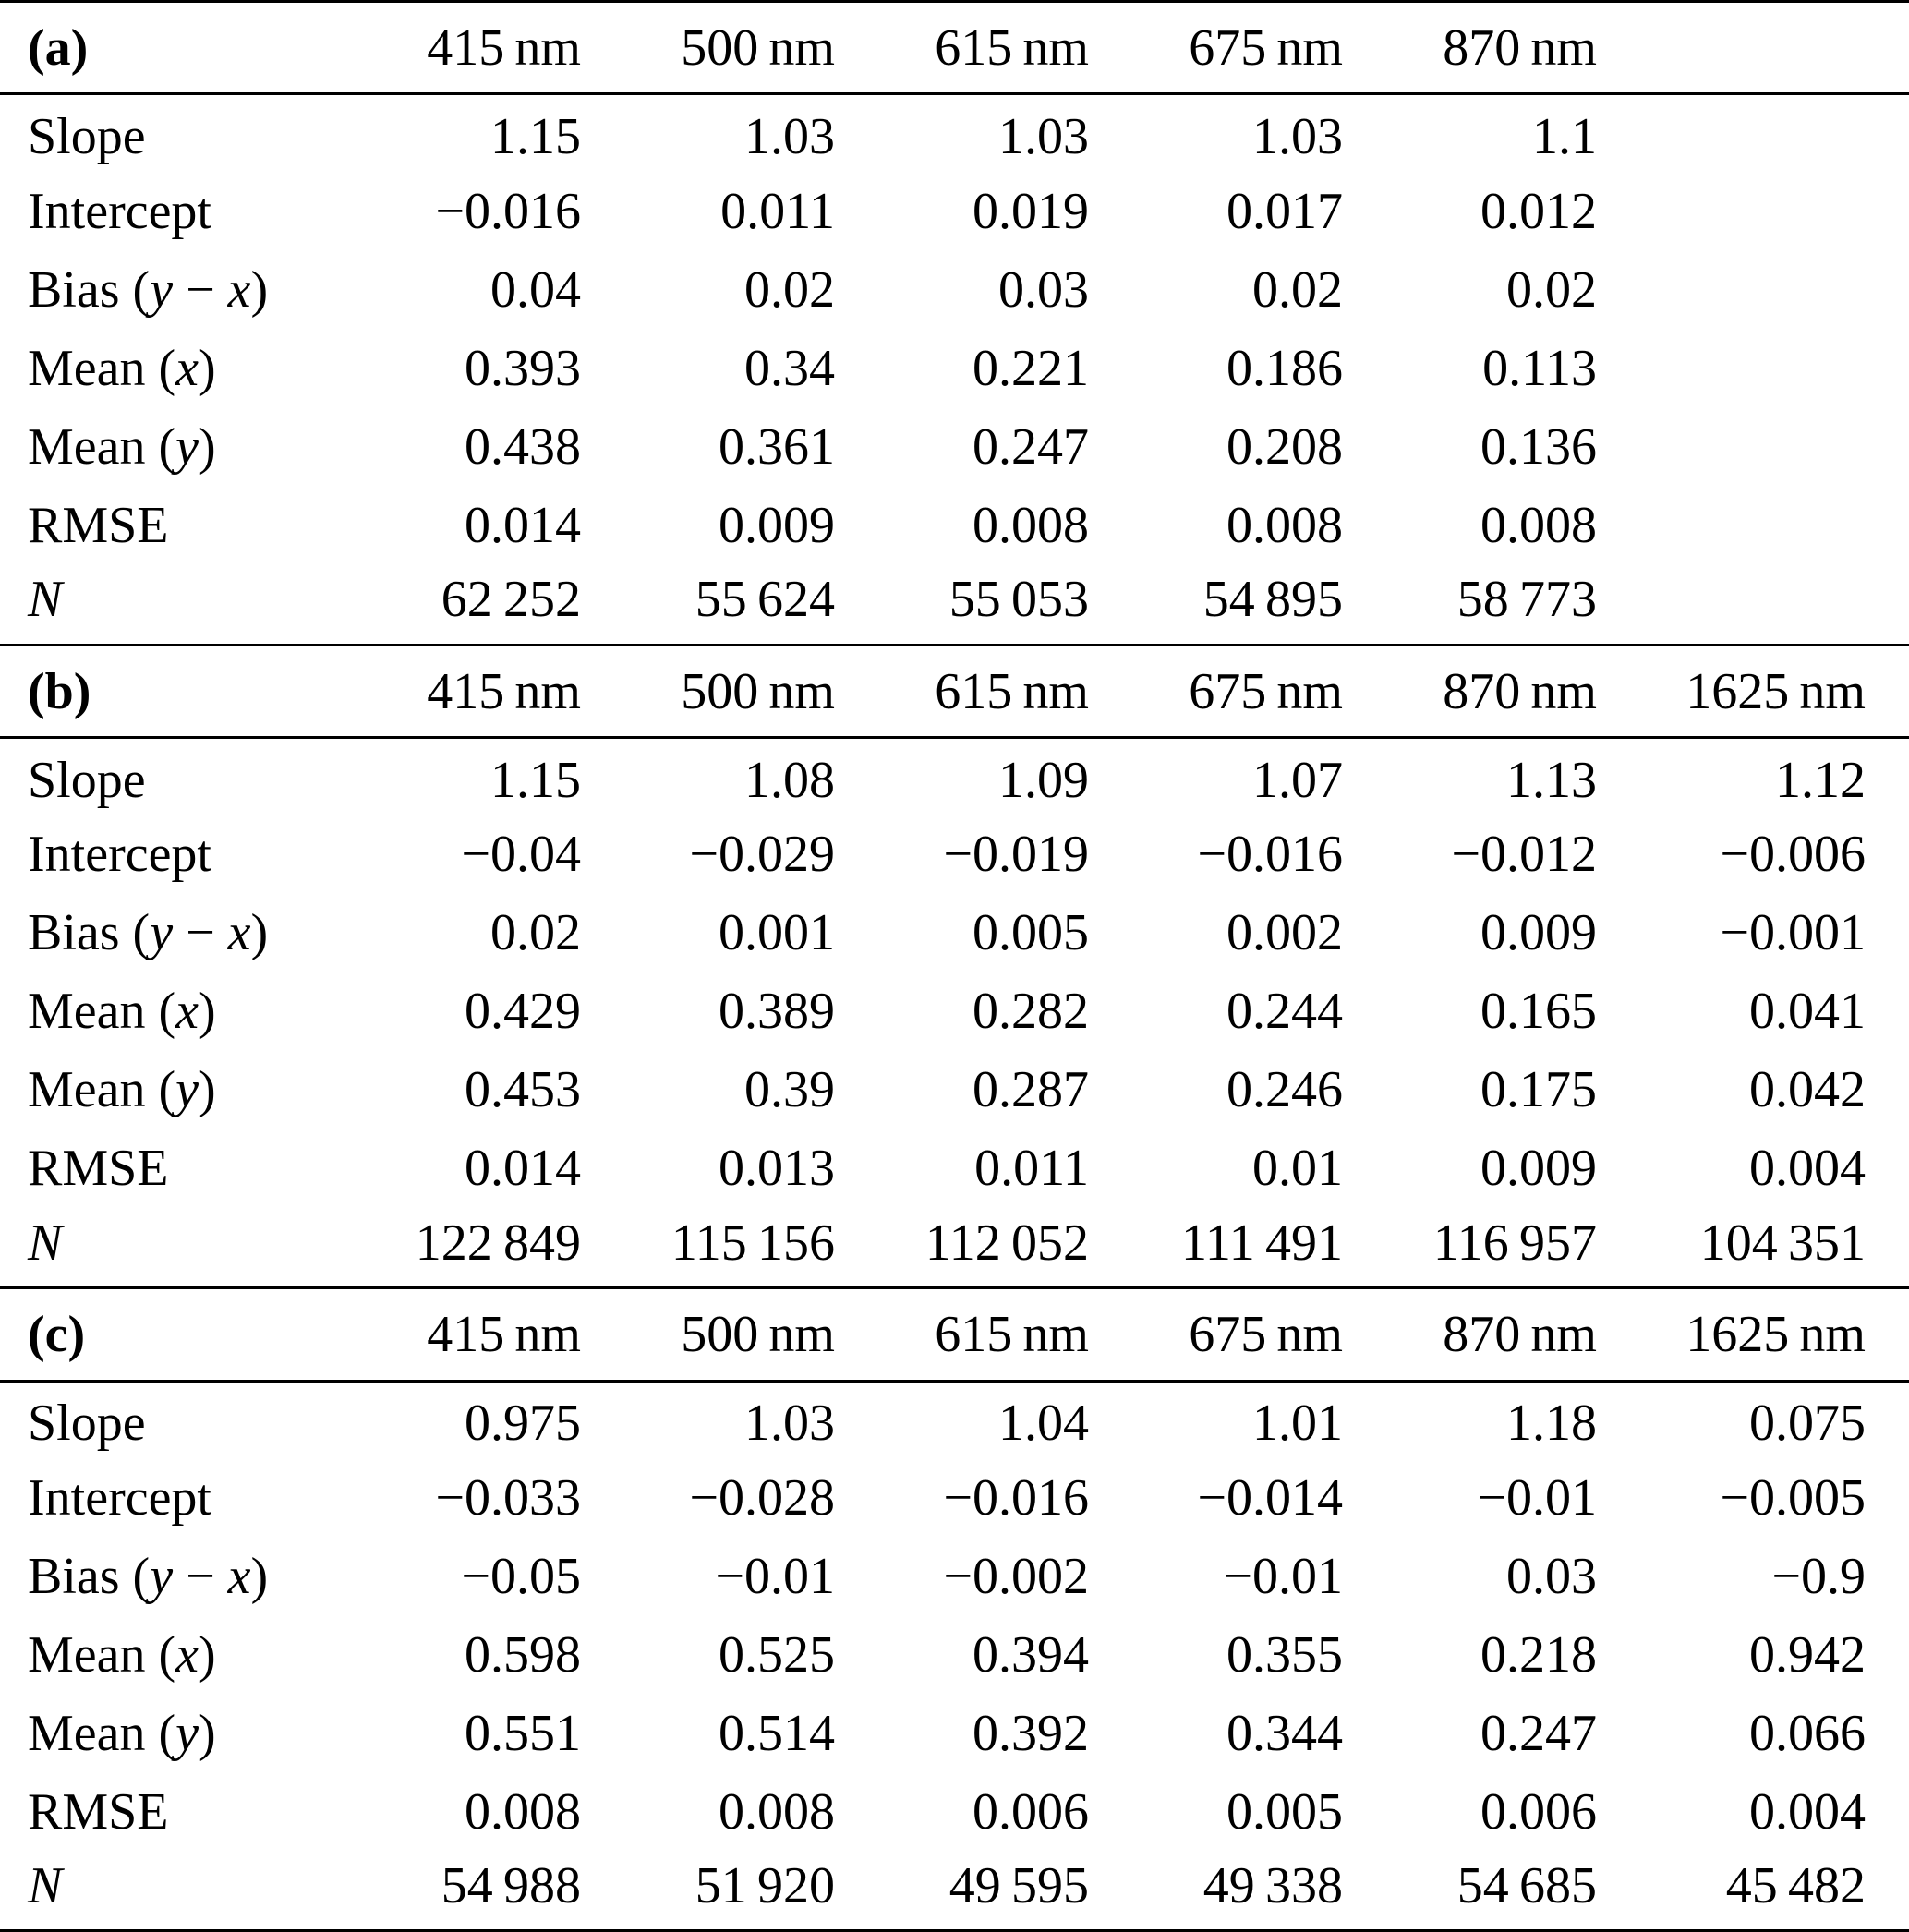 Image resolution: width=1909 pixels, height=1932 pixels. What do you see at coordinates (765, 600) in the screenshot?
I see `value-cell: 55 624` at bounding box center [765, 600].